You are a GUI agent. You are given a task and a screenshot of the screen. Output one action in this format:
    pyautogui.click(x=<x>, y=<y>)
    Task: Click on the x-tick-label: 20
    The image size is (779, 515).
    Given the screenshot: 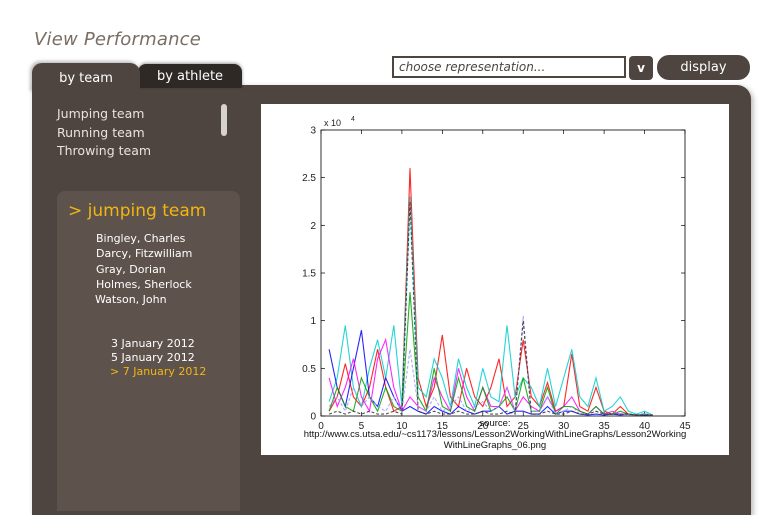 What is the action you would take?
    pyautogui.click(x=483, y=426)
    